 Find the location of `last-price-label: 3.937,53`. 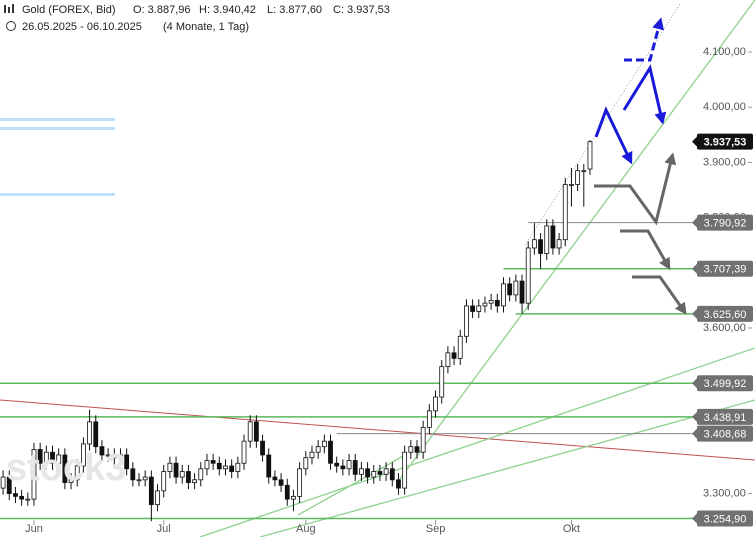

last-price-label: 3.937,53 is located at coordinates (725, 143).